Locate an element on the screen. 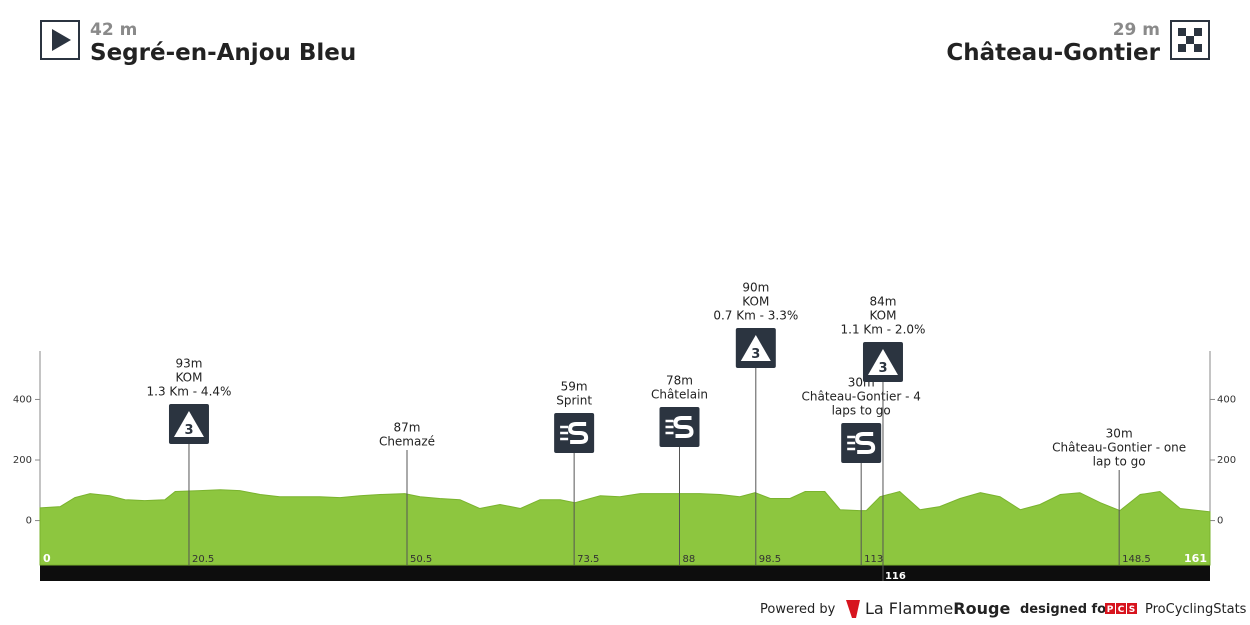  marker-label: laps to go is located at coordinates (861, 411).